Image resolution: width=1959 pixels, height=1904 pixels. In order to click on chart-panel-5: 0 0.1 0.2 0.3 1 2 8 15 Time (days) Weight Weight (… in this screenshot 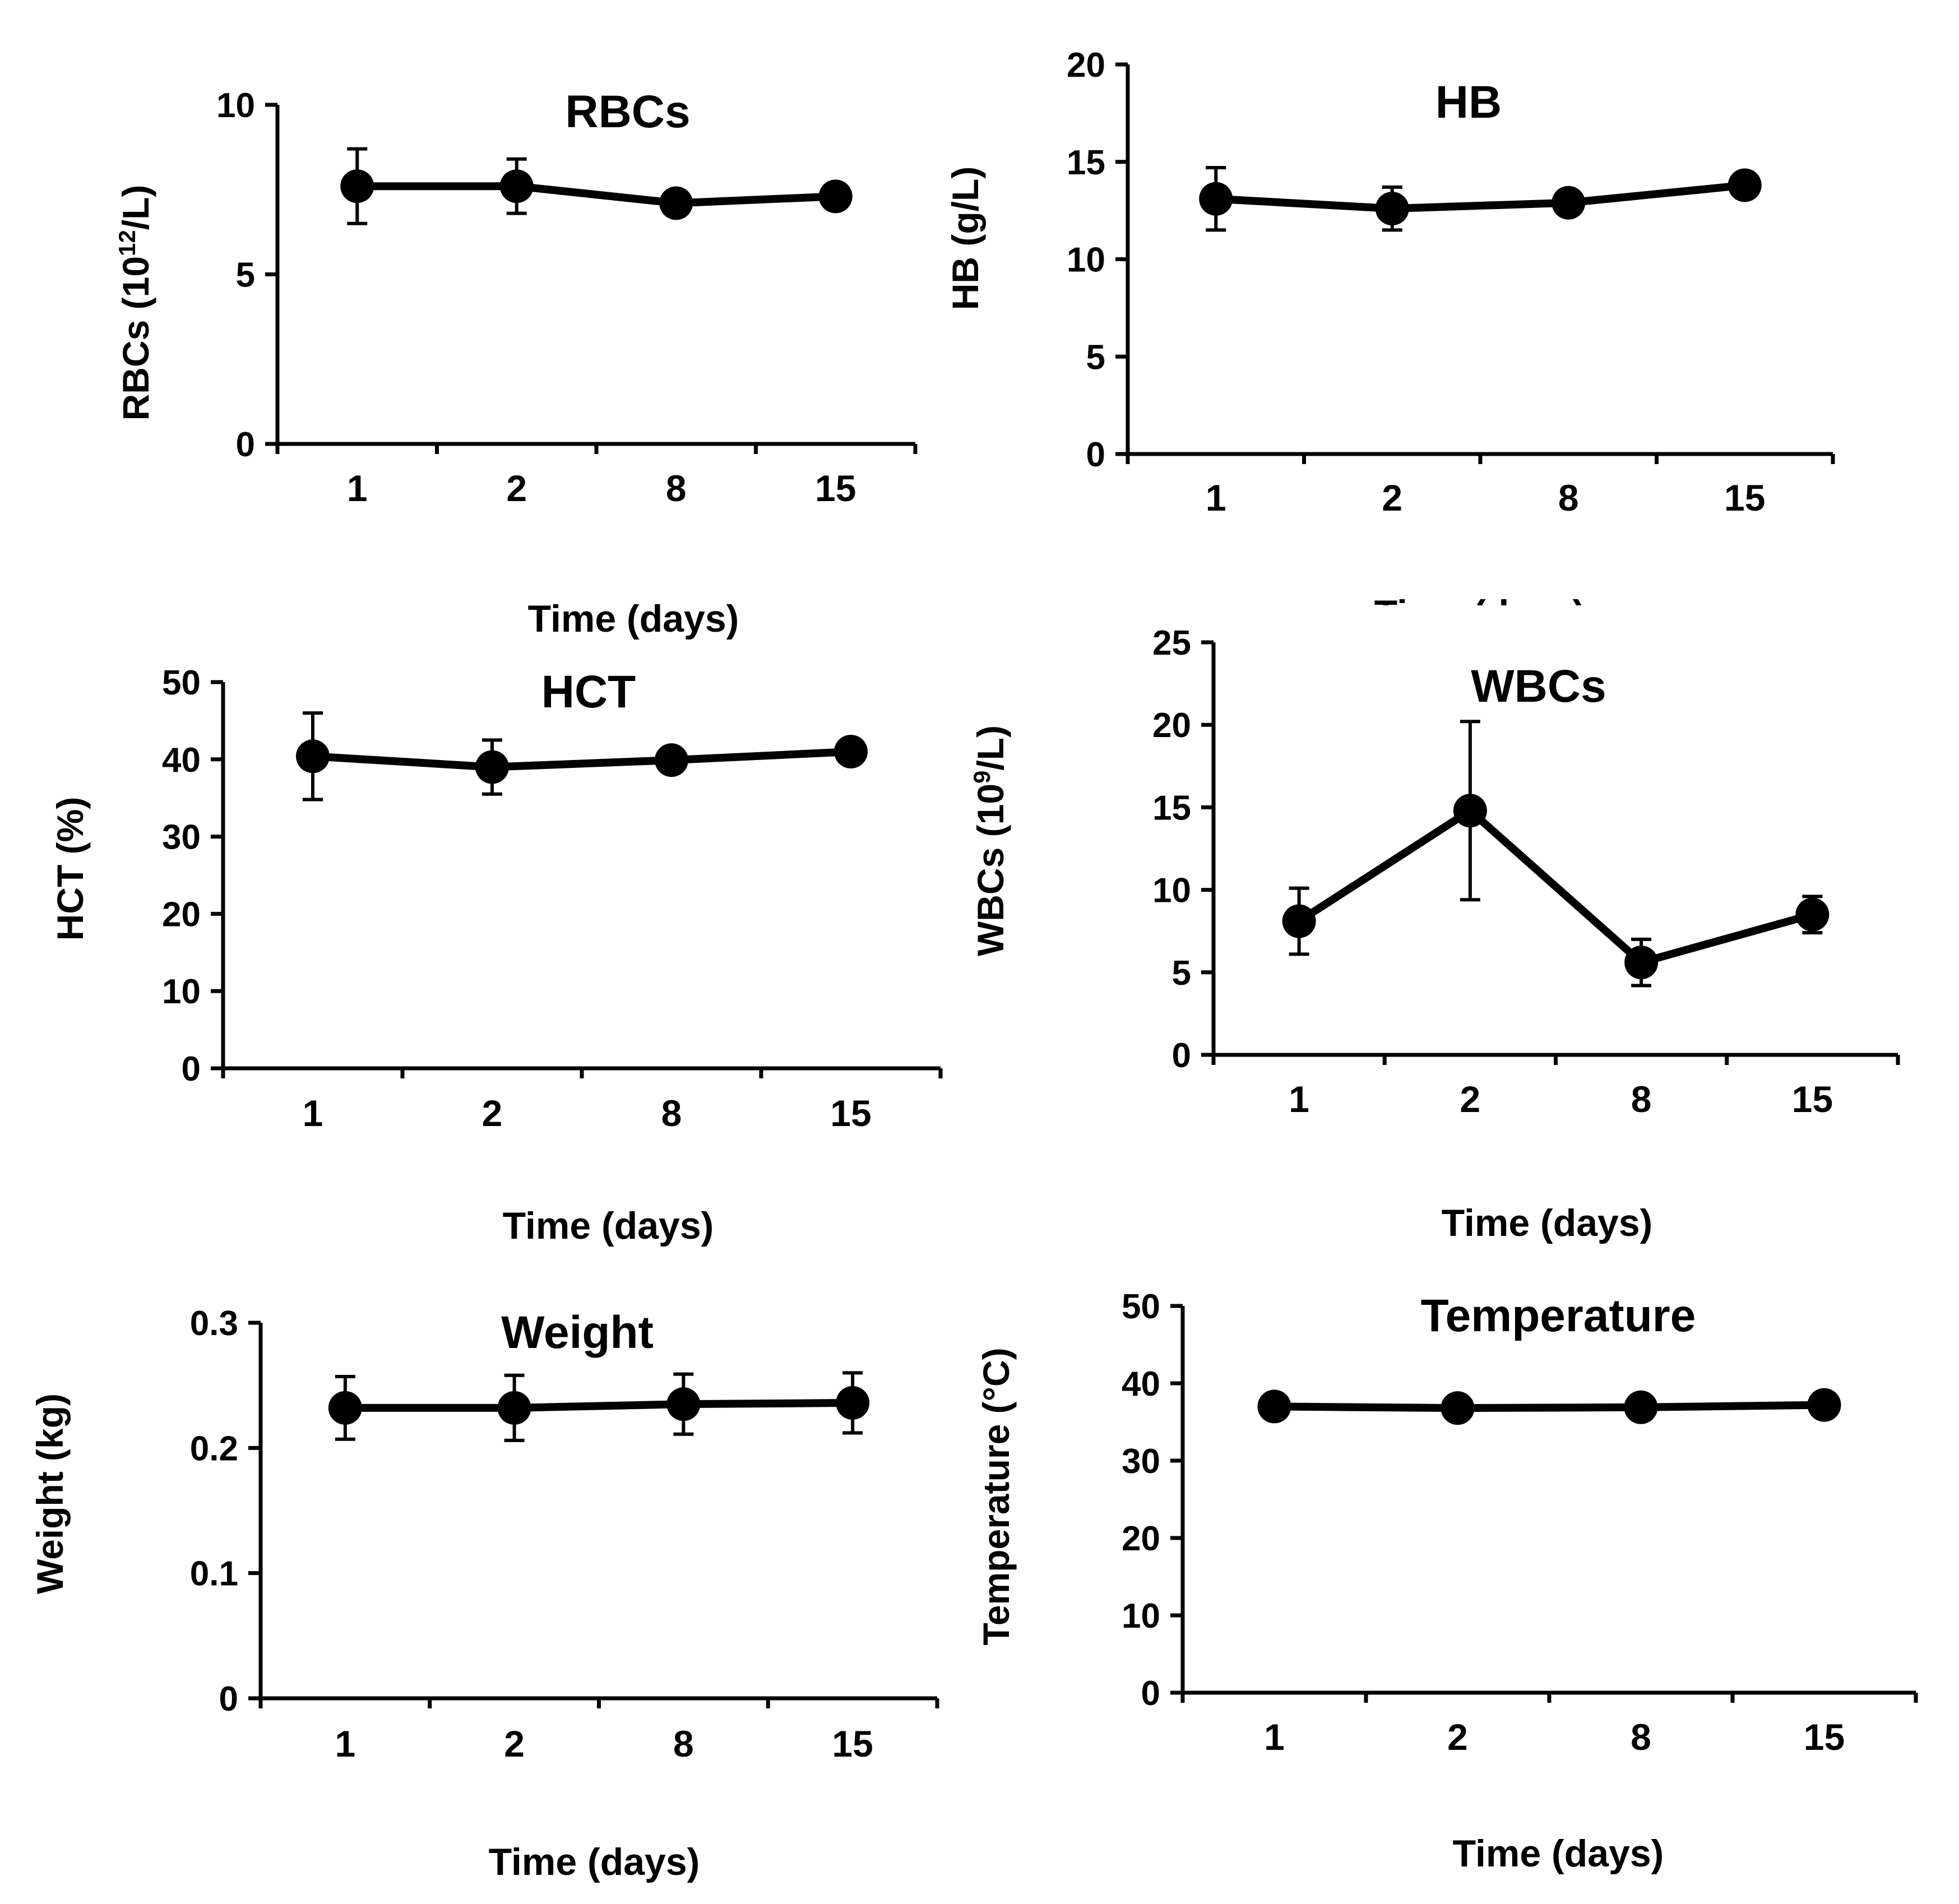, I will do `click(484, 1594)`.